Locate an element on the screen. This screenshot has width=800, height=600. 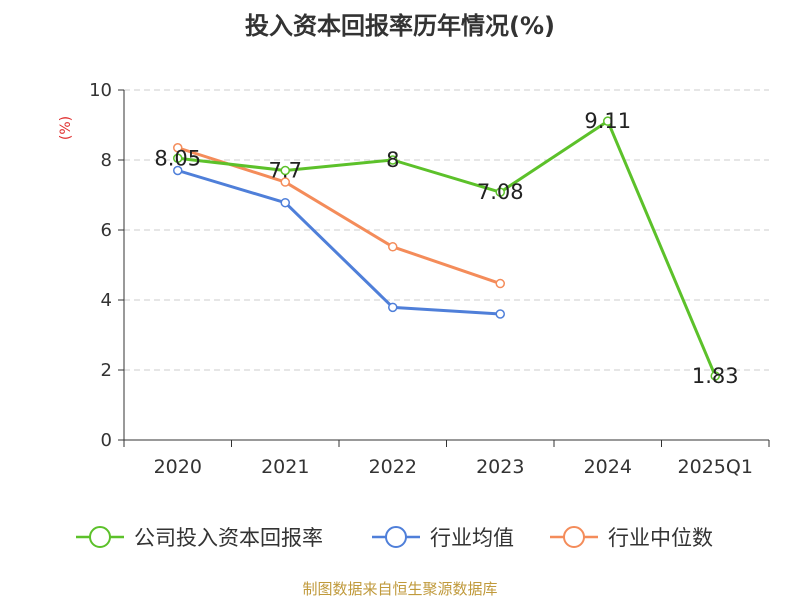
x-tick-label: 2020 is located at coordinates (178, 467).